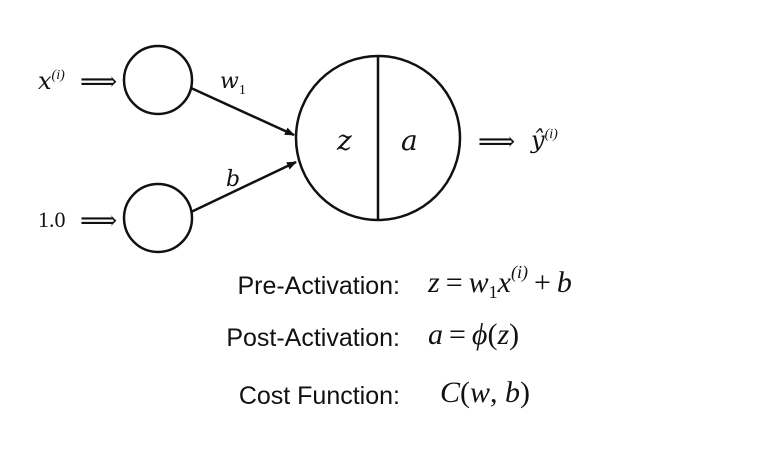 Image resolution: width=780 pixels, height=463 pixels. What do you see at coordinates (233, 179) in the screenshot?
I see `weight-b-label: b` at bounding box center [233, 179].